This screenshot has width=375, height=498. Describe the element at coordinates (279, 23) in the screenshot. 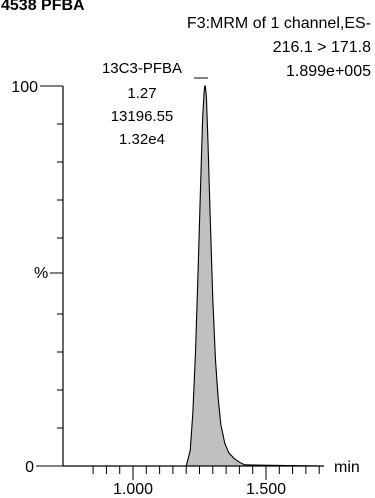

I see `header-line-1: F3:MRM of 1 channel,ES-` at that location.